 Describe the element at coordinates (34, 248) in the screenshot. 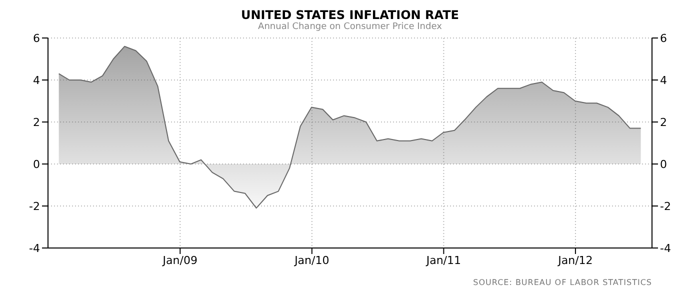

I see `y-tick-label: -4` at that location.